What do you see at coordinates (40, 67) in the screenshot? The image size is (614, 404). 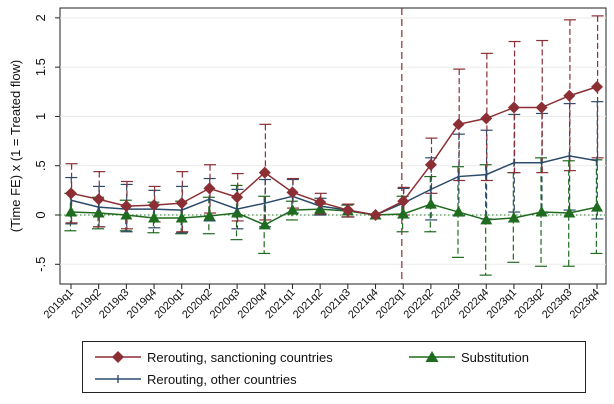 I see `y-tick-label: 1.5` at bounding box center [40, 67].